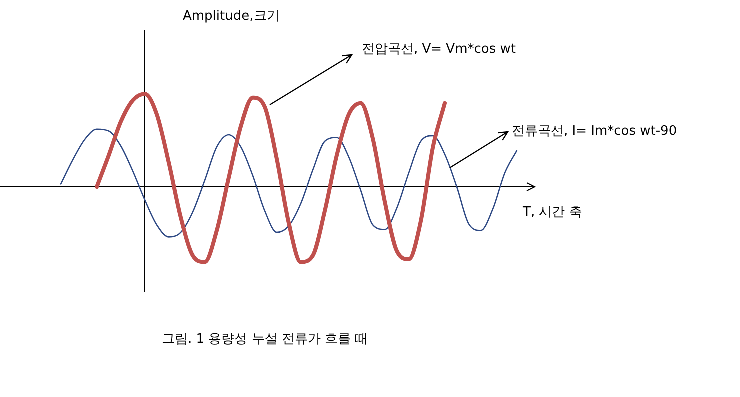 The image size is (740, 397). I want to click on text: 그림. 1 용량성 누설 전류가 흐를 때, so click(265, 339).